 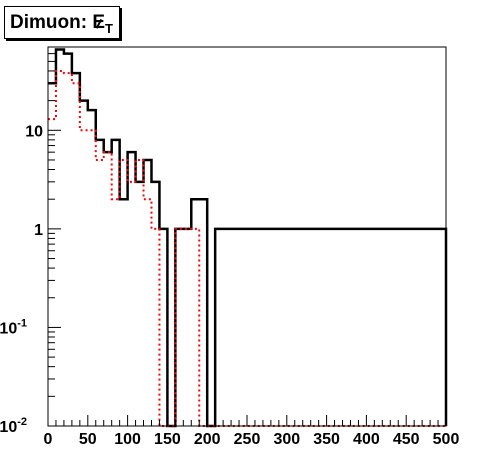 I want to click on x-tick-label: 400, so click(x=366, y=439).